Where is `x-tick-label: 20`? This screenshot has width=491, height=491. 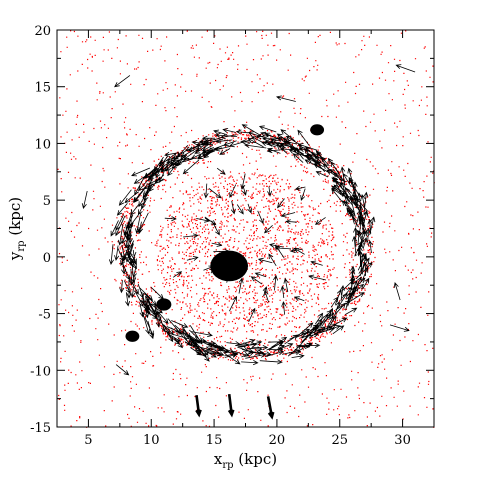
x-tick-label: 20 is located at coordinates (277, 440).